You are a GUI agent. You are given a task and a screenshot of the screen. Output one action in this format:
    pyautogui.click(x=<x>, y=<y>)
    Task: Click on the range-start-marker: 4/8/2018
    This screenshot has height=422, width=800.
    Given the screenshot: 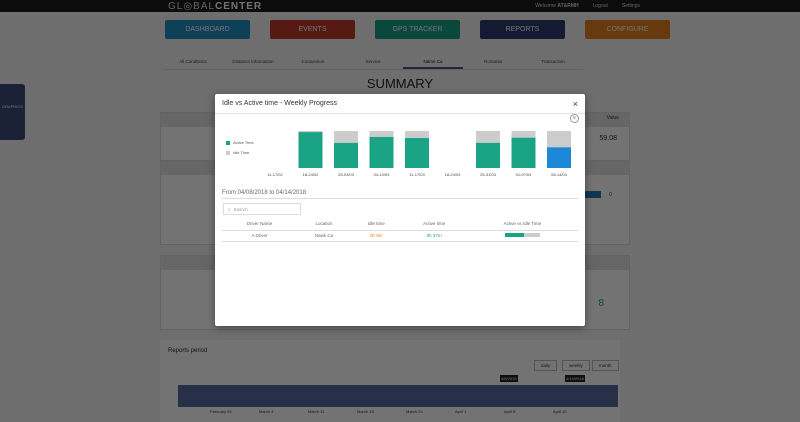 What is the action you would take?
    pyautogui.click(x=509, y=378)
    